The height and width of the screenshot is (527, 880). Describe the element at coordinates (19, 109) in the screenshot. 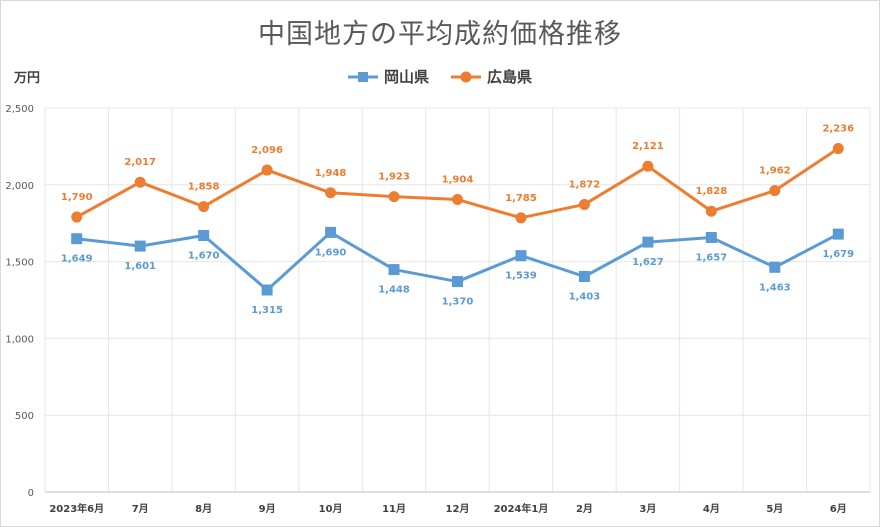

I see `y-tick-label: 2,500` at that location.